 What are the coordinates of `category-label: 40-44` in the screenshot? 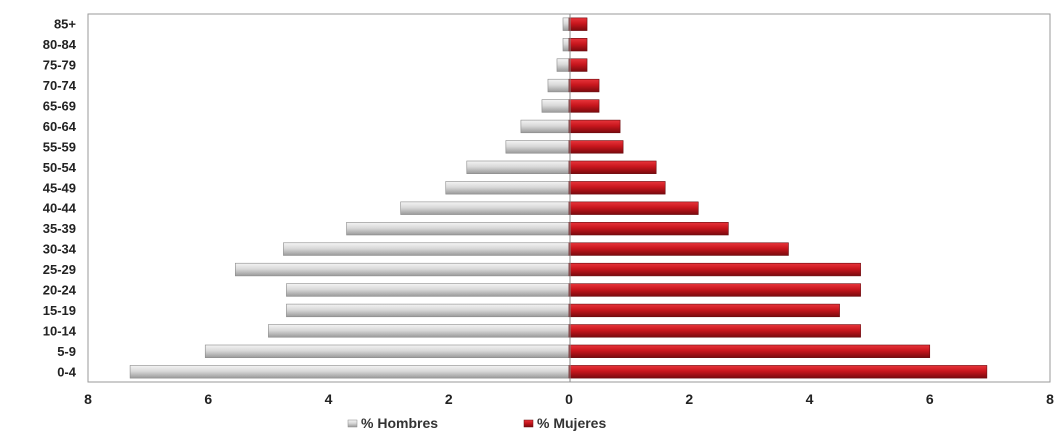 It's located at (60, 208).